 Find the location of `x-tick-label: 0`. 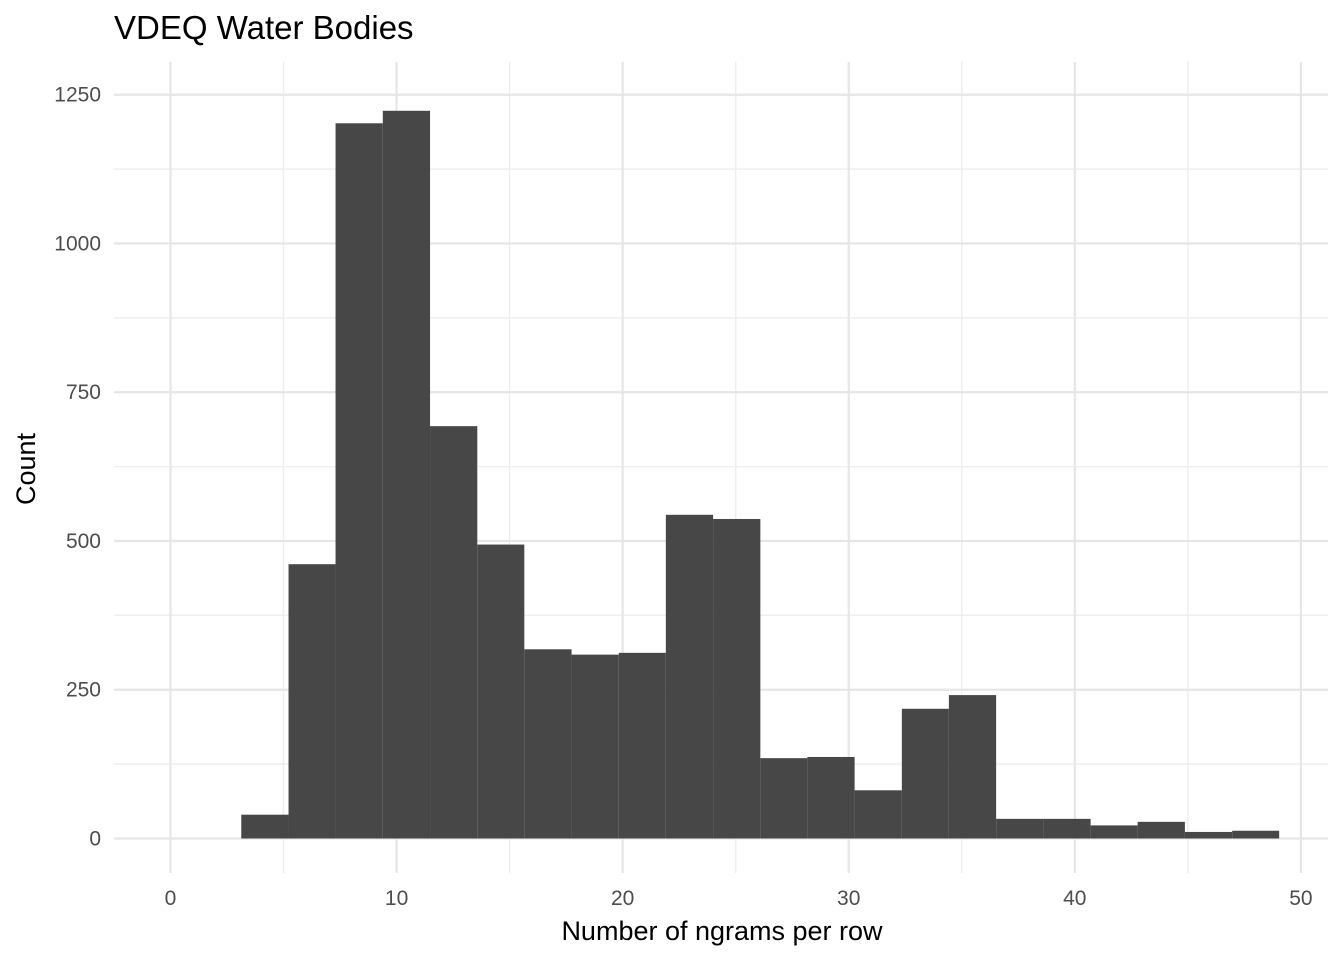

x-tick-label: 0 is located at coordinates (171, 898).